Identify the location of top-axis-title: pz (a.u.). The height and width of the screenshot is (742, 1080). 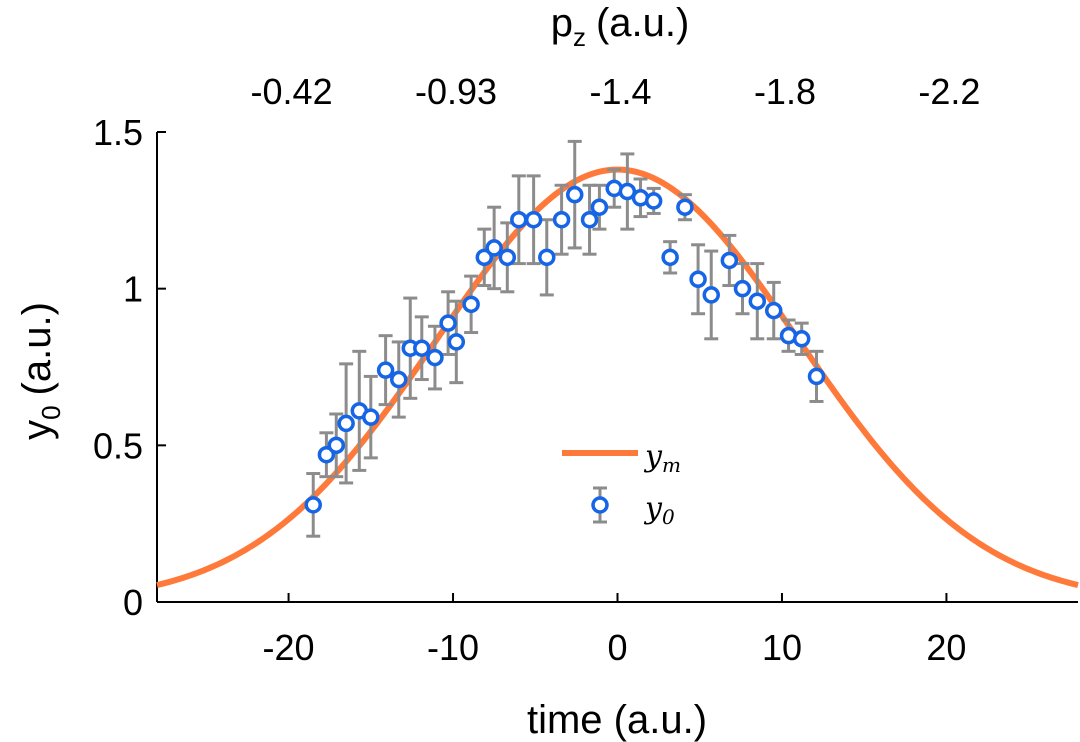
(620, 26).